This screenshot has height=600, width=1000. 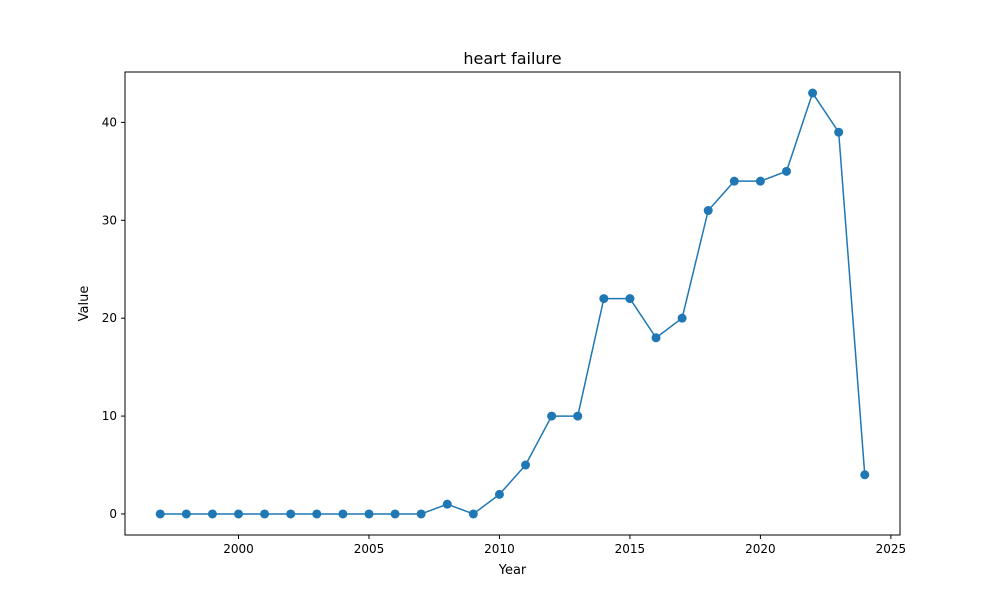 What do you see at coordinates (891, 549) in the screenshot?
I see `x-tick-label: 2025` at bounding box center [891, 549].